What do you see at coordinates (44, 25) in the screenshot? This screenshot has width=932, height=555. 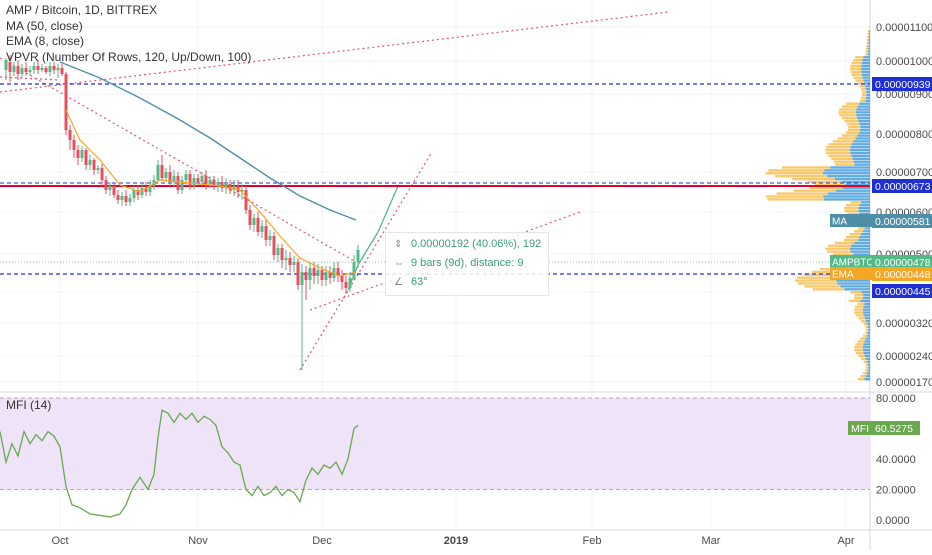 I see `legend-ma: MA (50, close)` at bounding box center [44, 25].